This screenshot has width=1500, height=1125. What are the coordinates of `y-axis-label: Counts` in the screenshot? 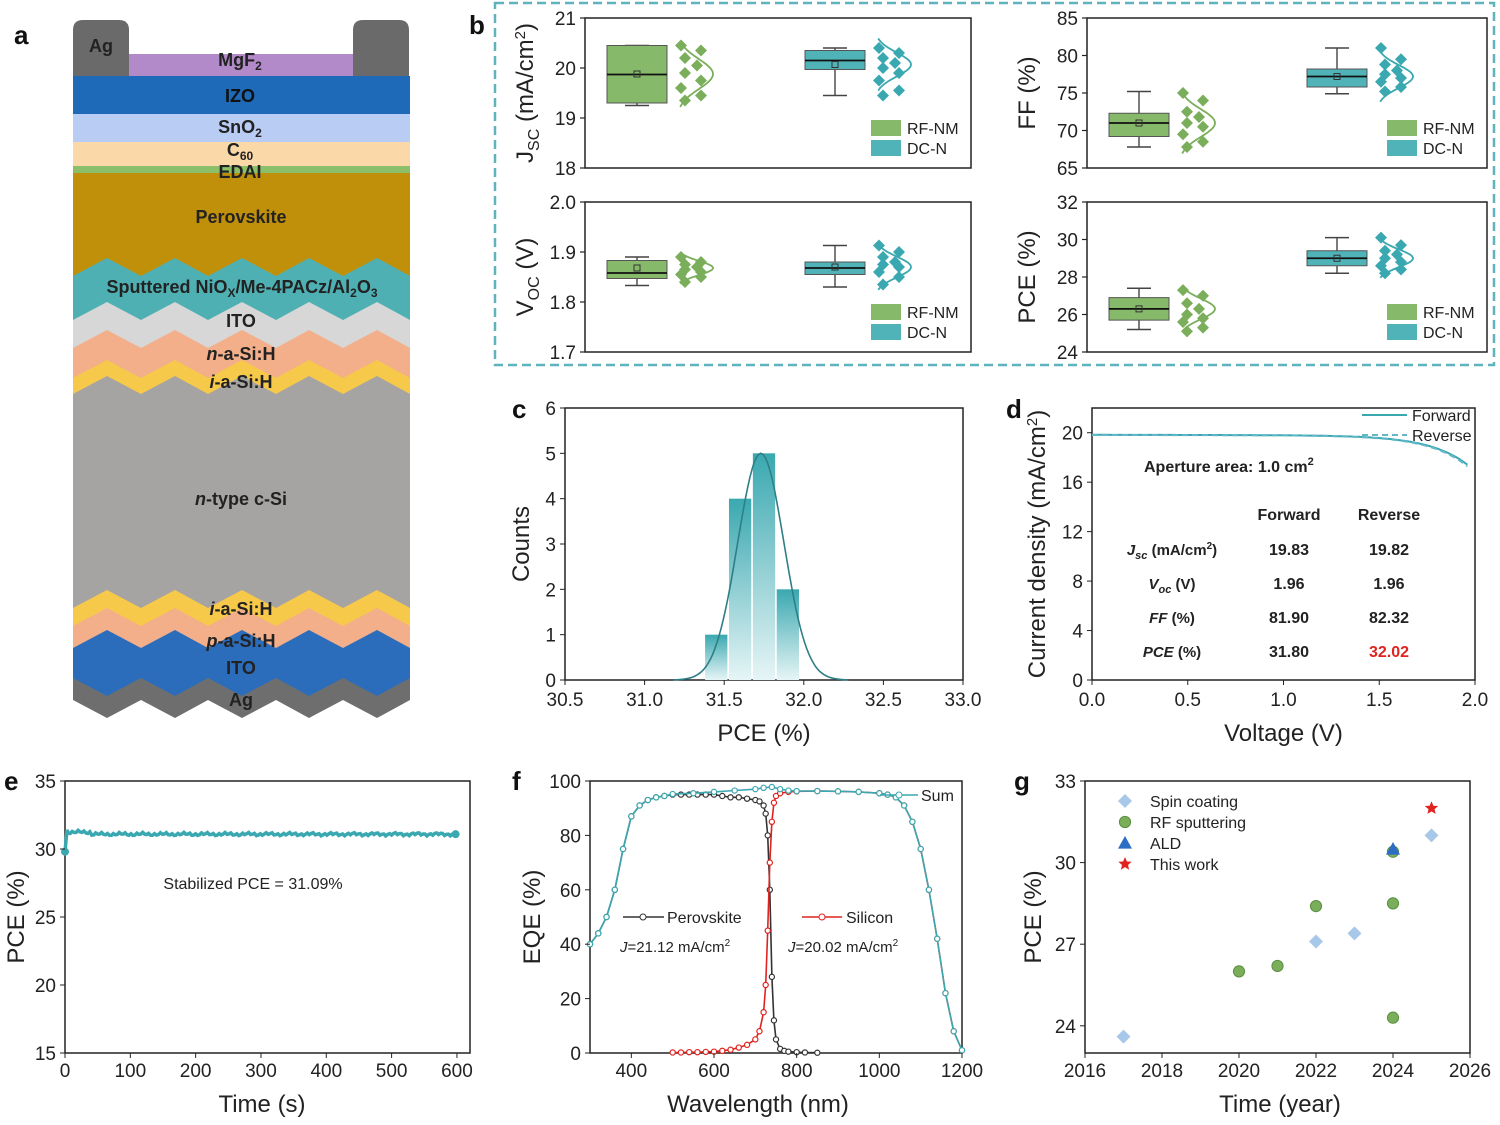 It's located at (521, 544).